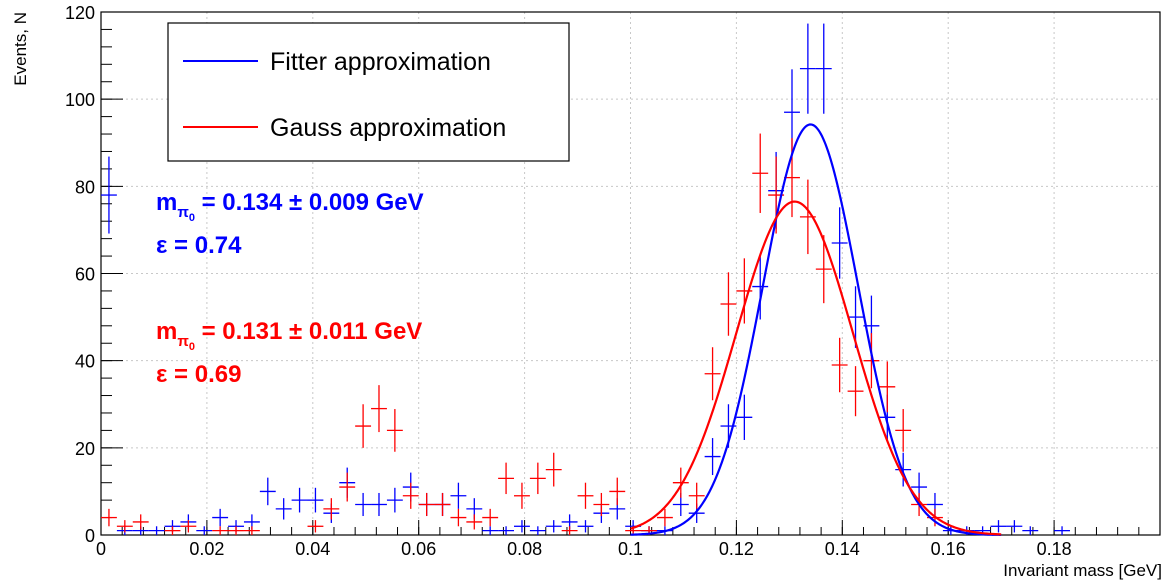 The height and width of the screenshot is (586, 1170). What do you see at coordinates (842, 549) in the screenshot?
I see `x-tick-label: 0.14` at bounding box center [842, 549].